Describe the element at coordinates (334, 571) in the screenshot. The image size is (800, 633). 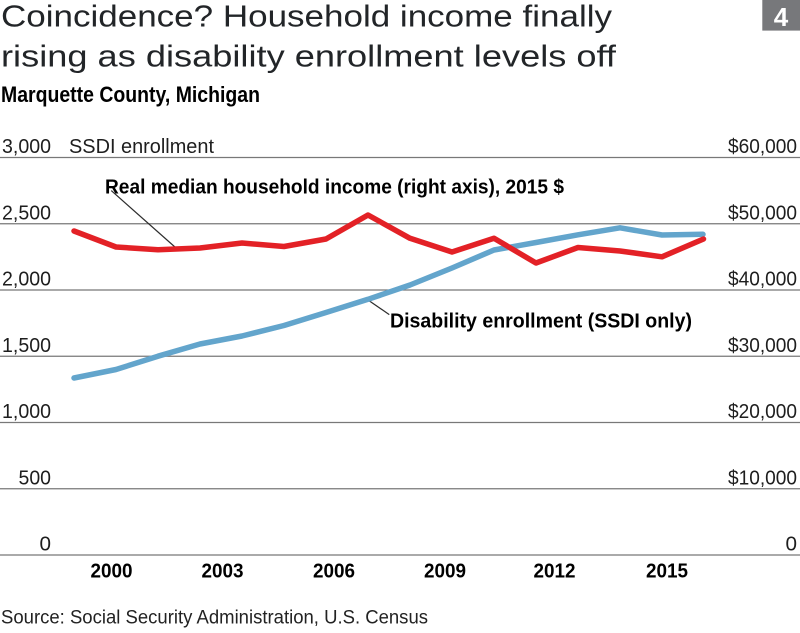
I see `svg-text: 2006` at that location.